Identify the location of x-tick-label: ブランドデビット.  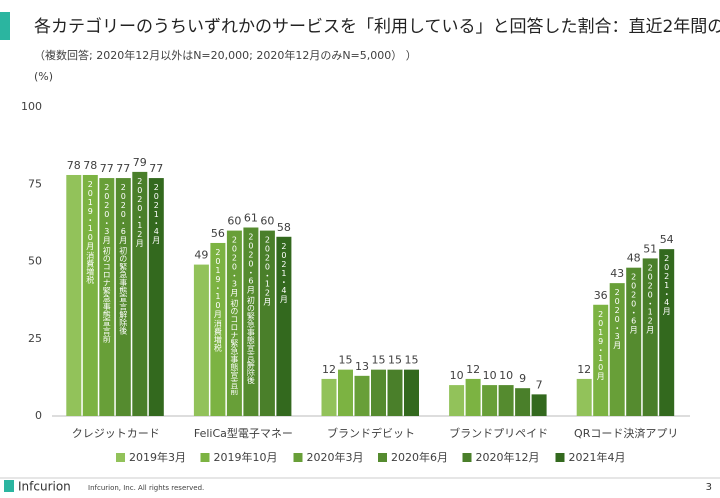
(371, 433).